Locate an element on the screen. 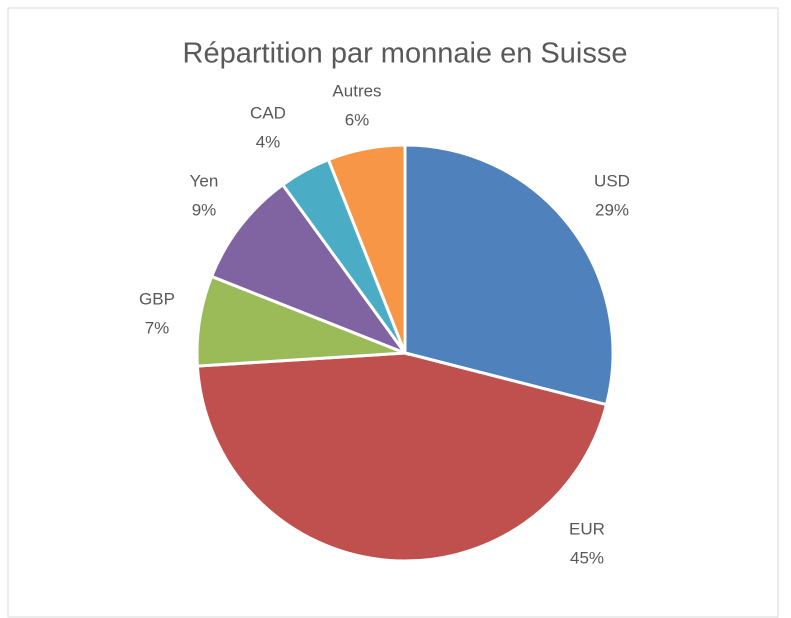  slice-label-name: Autres is located at coordinates (356, 90).